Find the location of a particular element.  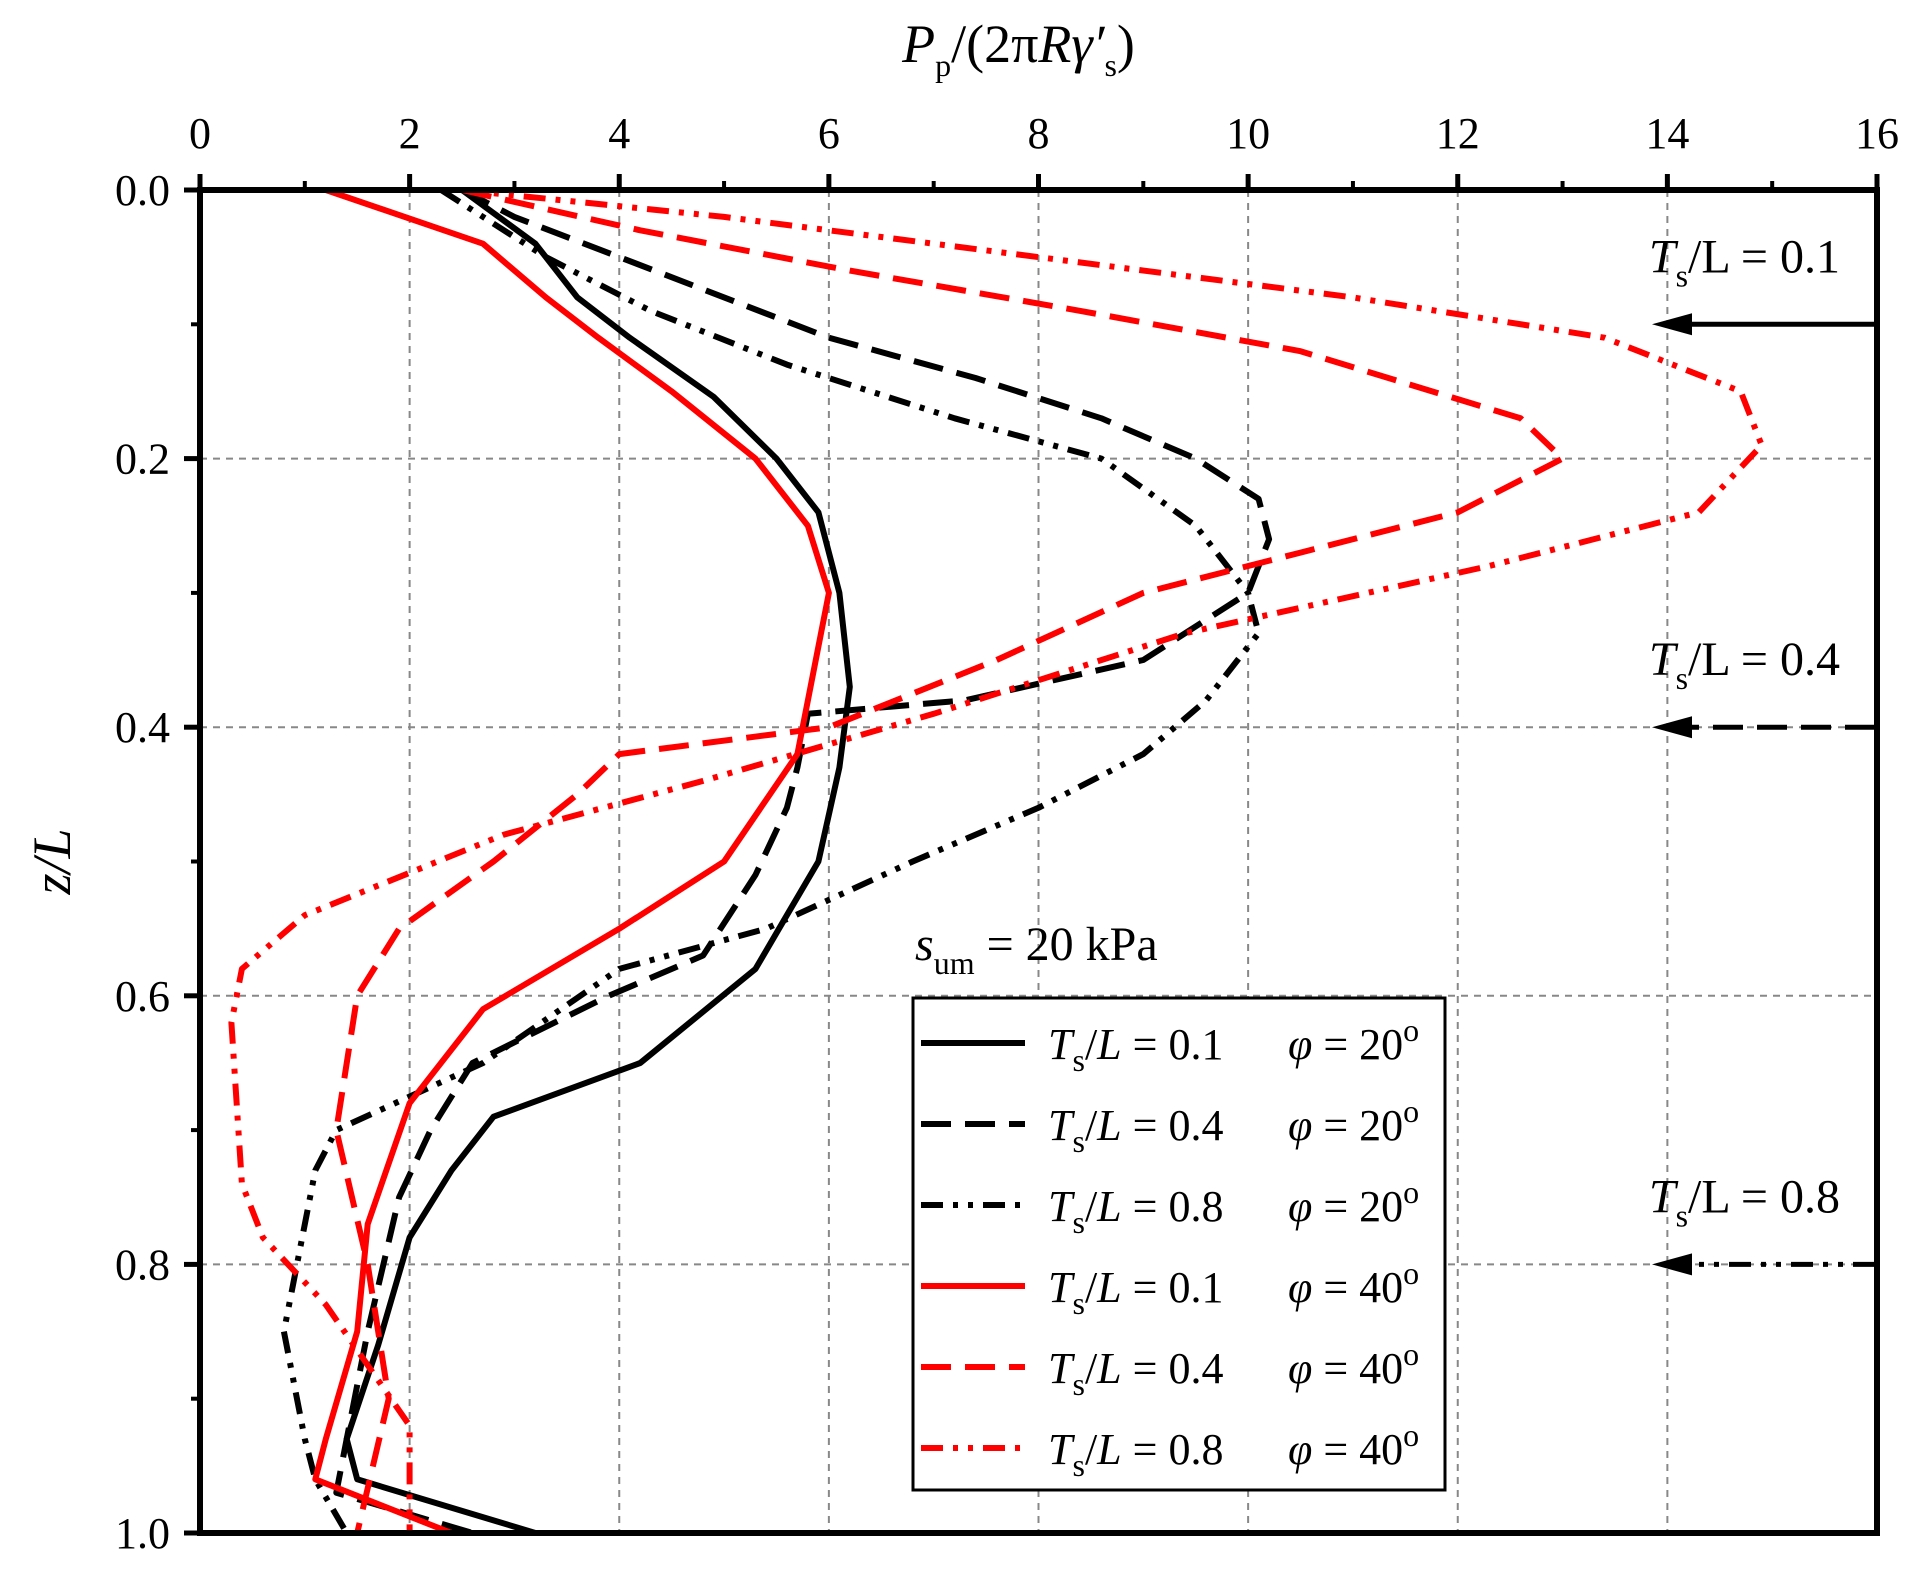

x-axis-title: Pp/(2πRγ′s) is located at coordinates (1018, 48).